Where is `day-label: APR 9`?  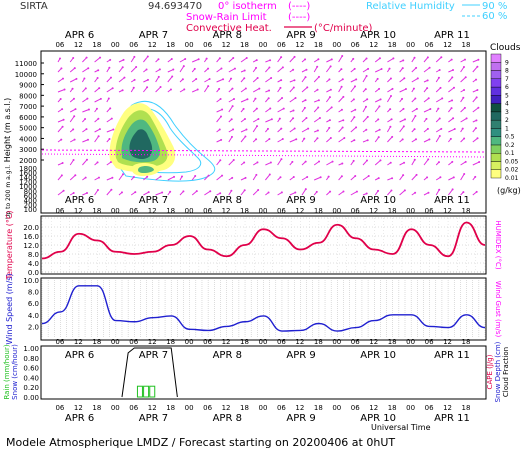 day-label: APR 9 is located at coordinates (300, 200).